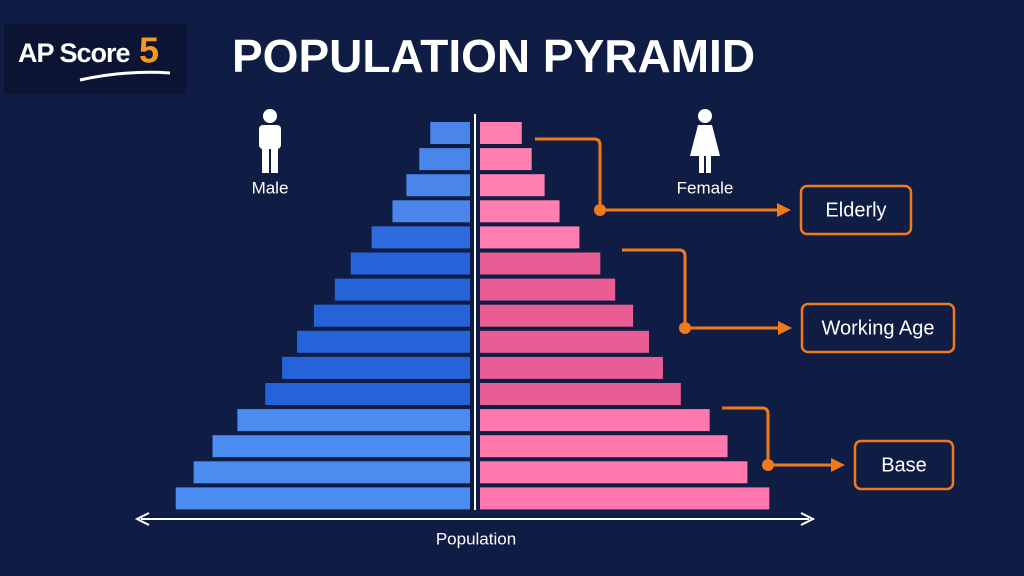  Describe the element at coordinates (705, 141) in the screenshot. I see `female-icon` at that location.